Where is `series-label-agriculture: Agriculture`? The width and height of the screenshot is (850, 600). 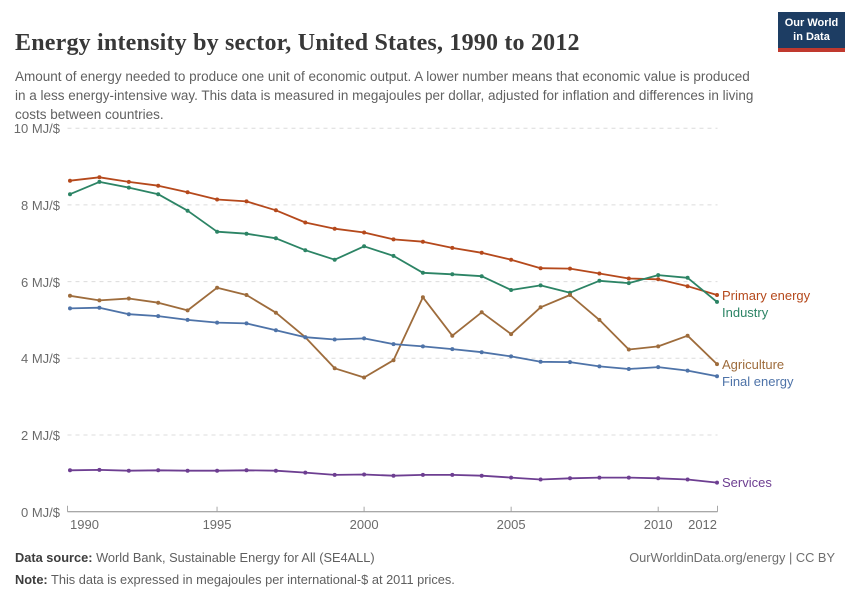
series-label-agriculture: Agriculture is located at coordinates (753, 364).